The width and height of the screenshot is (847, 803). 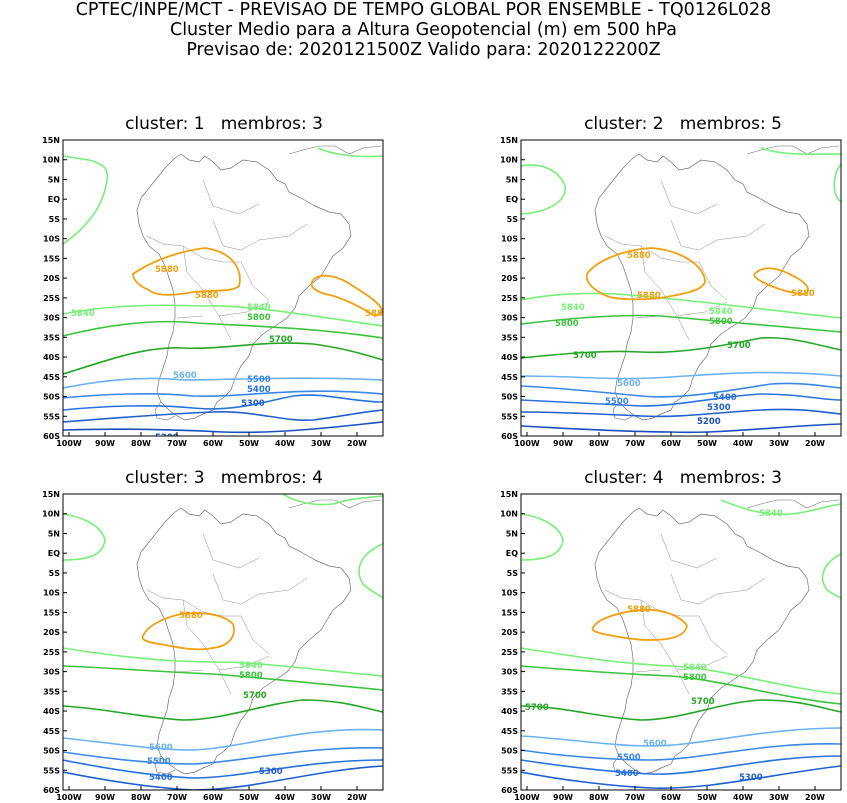 I want to click on lon-label: 20W, so click(x=815, y=797).